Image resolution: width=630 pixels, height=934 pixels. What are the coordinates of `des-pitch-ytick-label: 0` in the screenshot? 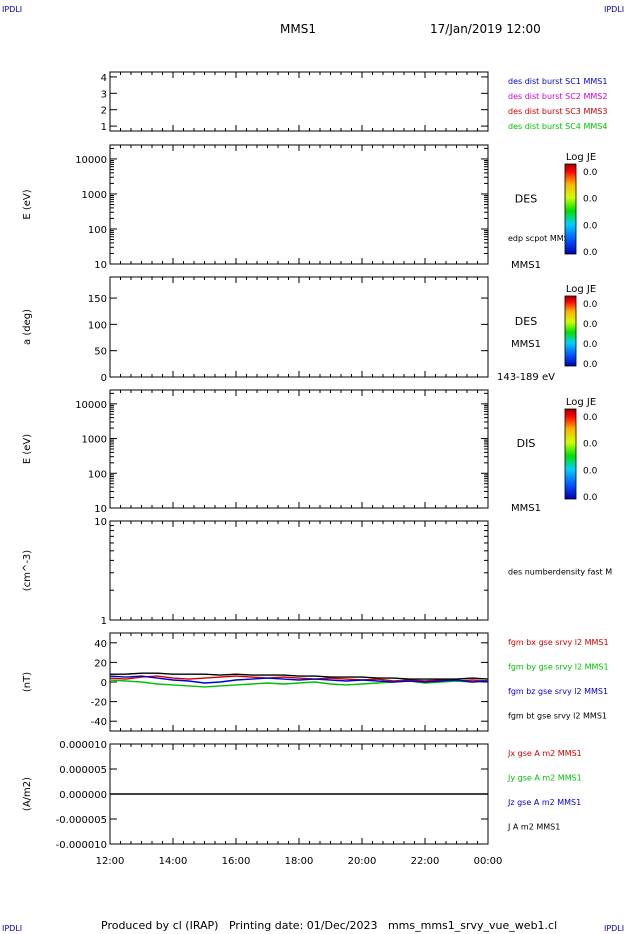 It's located at (104, 378).